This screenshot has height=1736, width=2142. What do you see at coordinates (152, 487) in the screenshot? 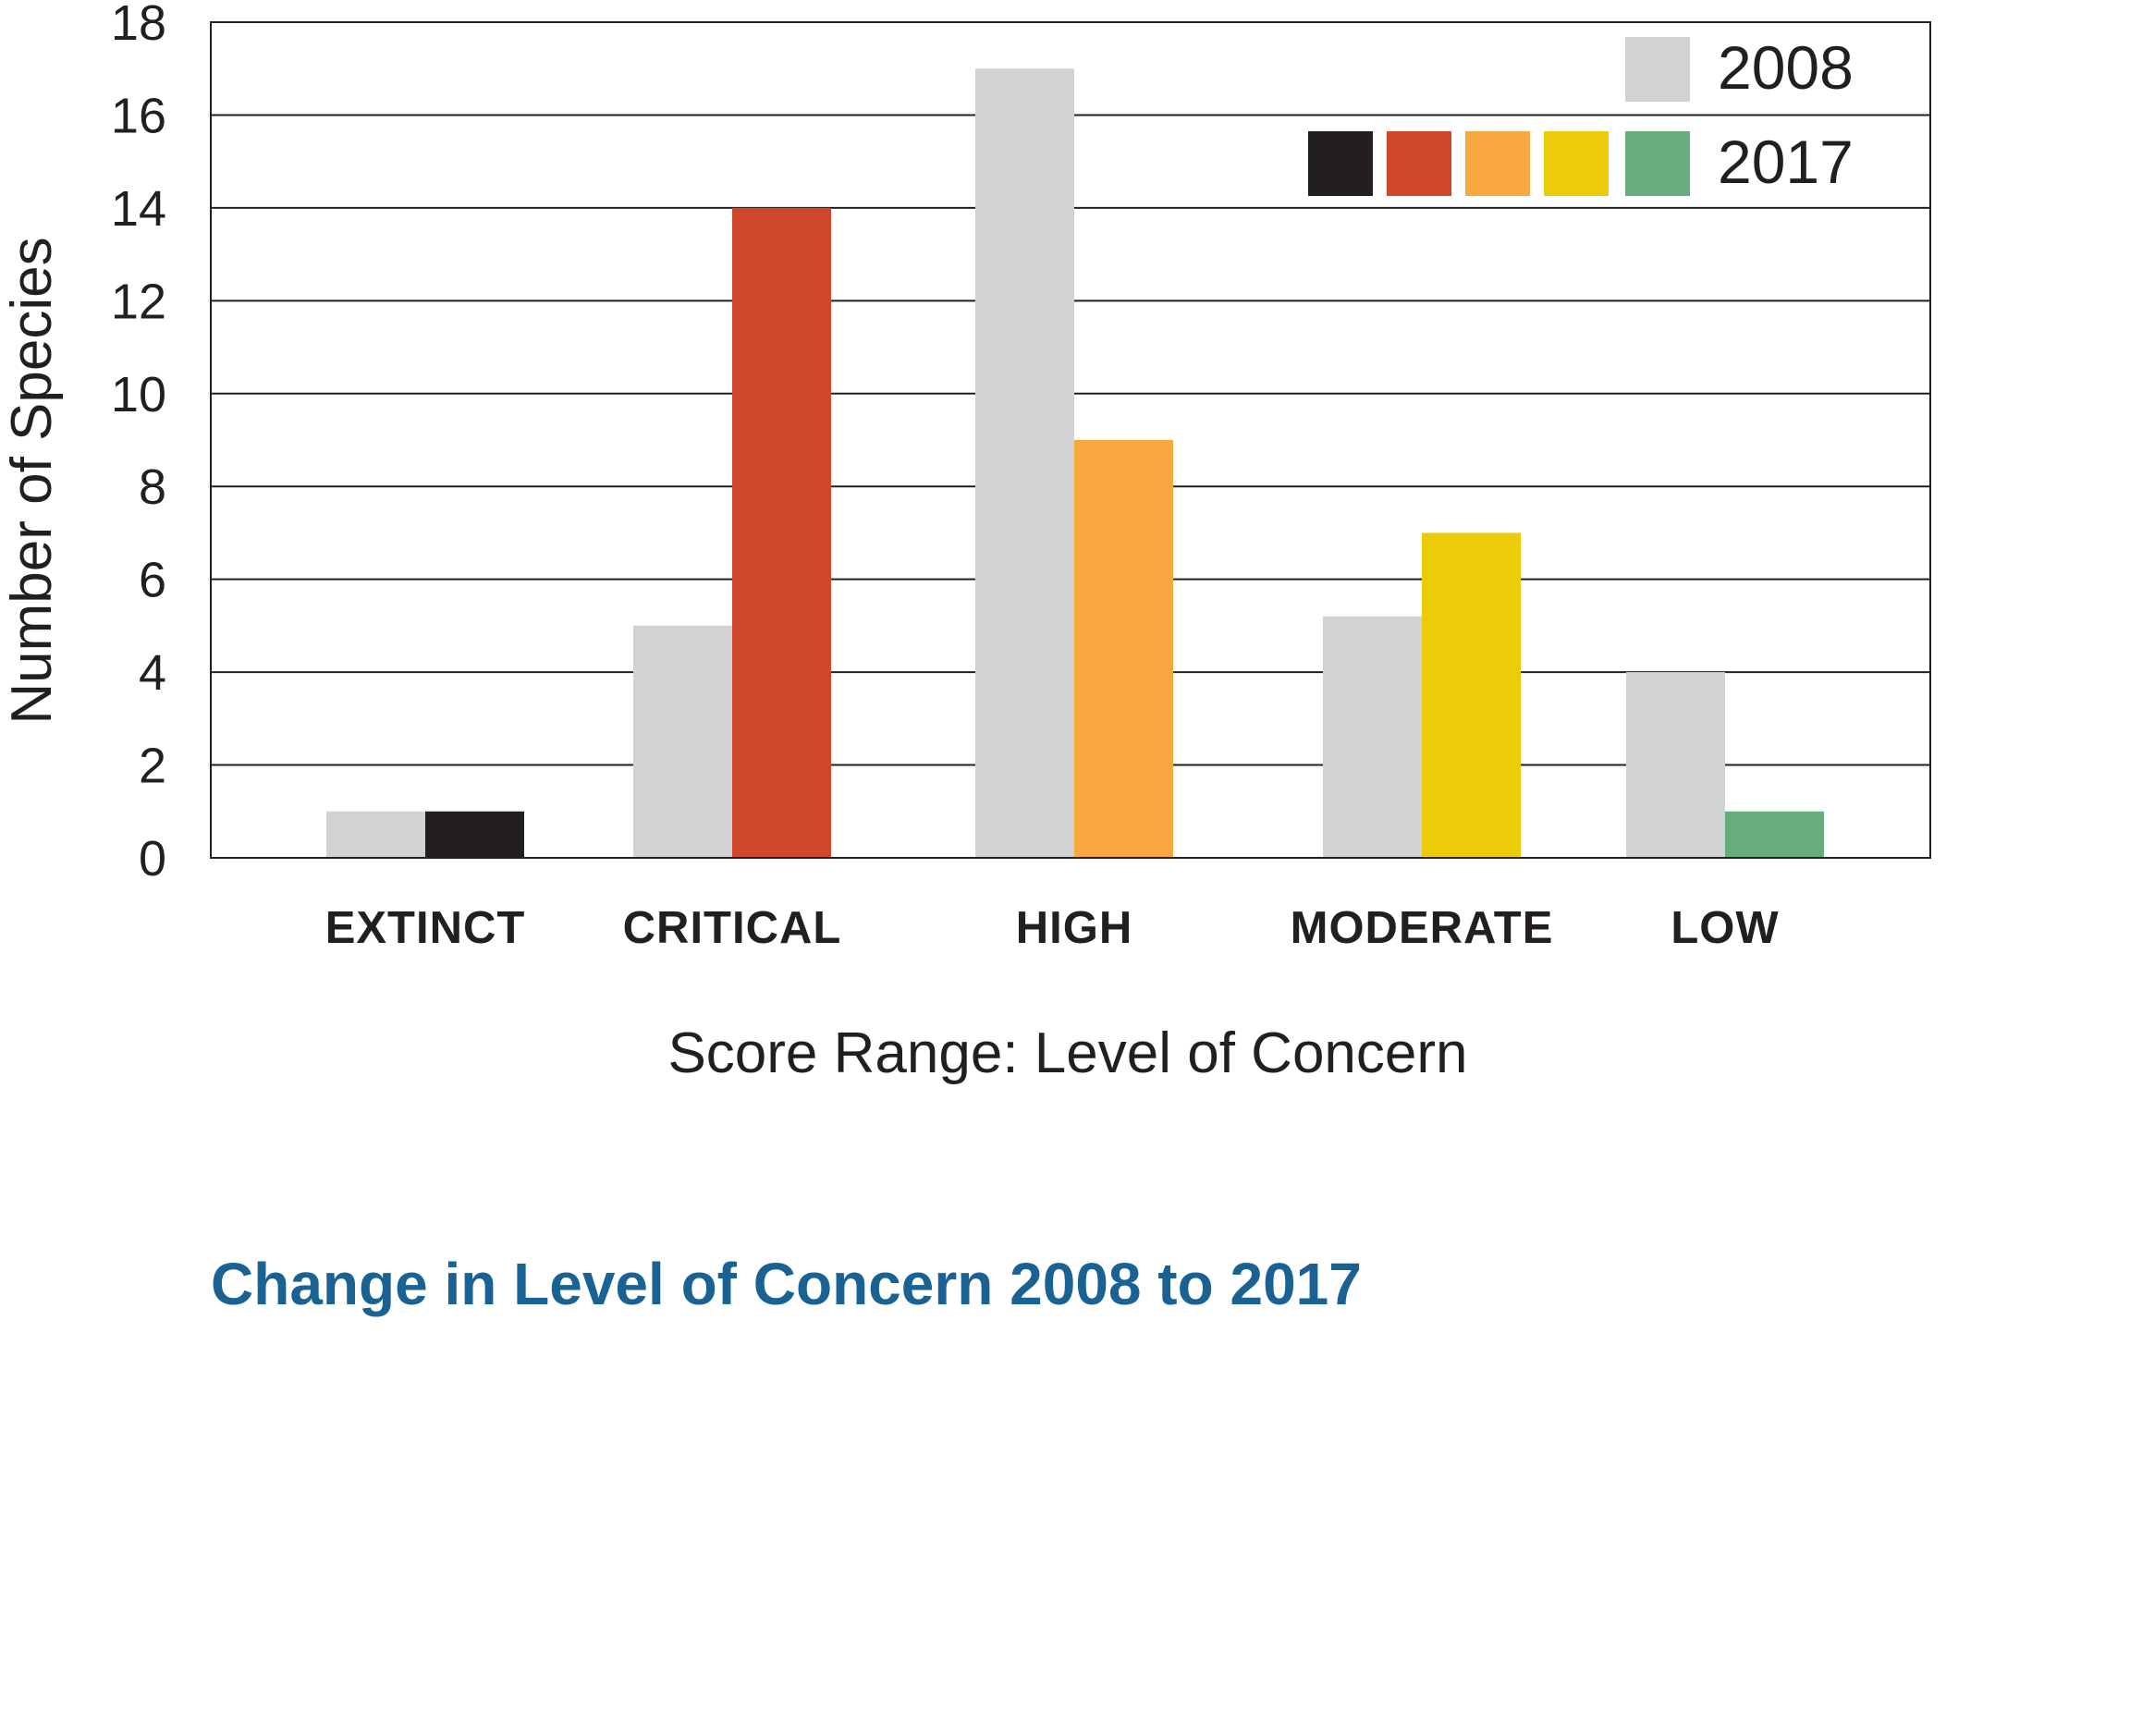
I see `y-tick-label: 8` at bounding box center [152, 487].